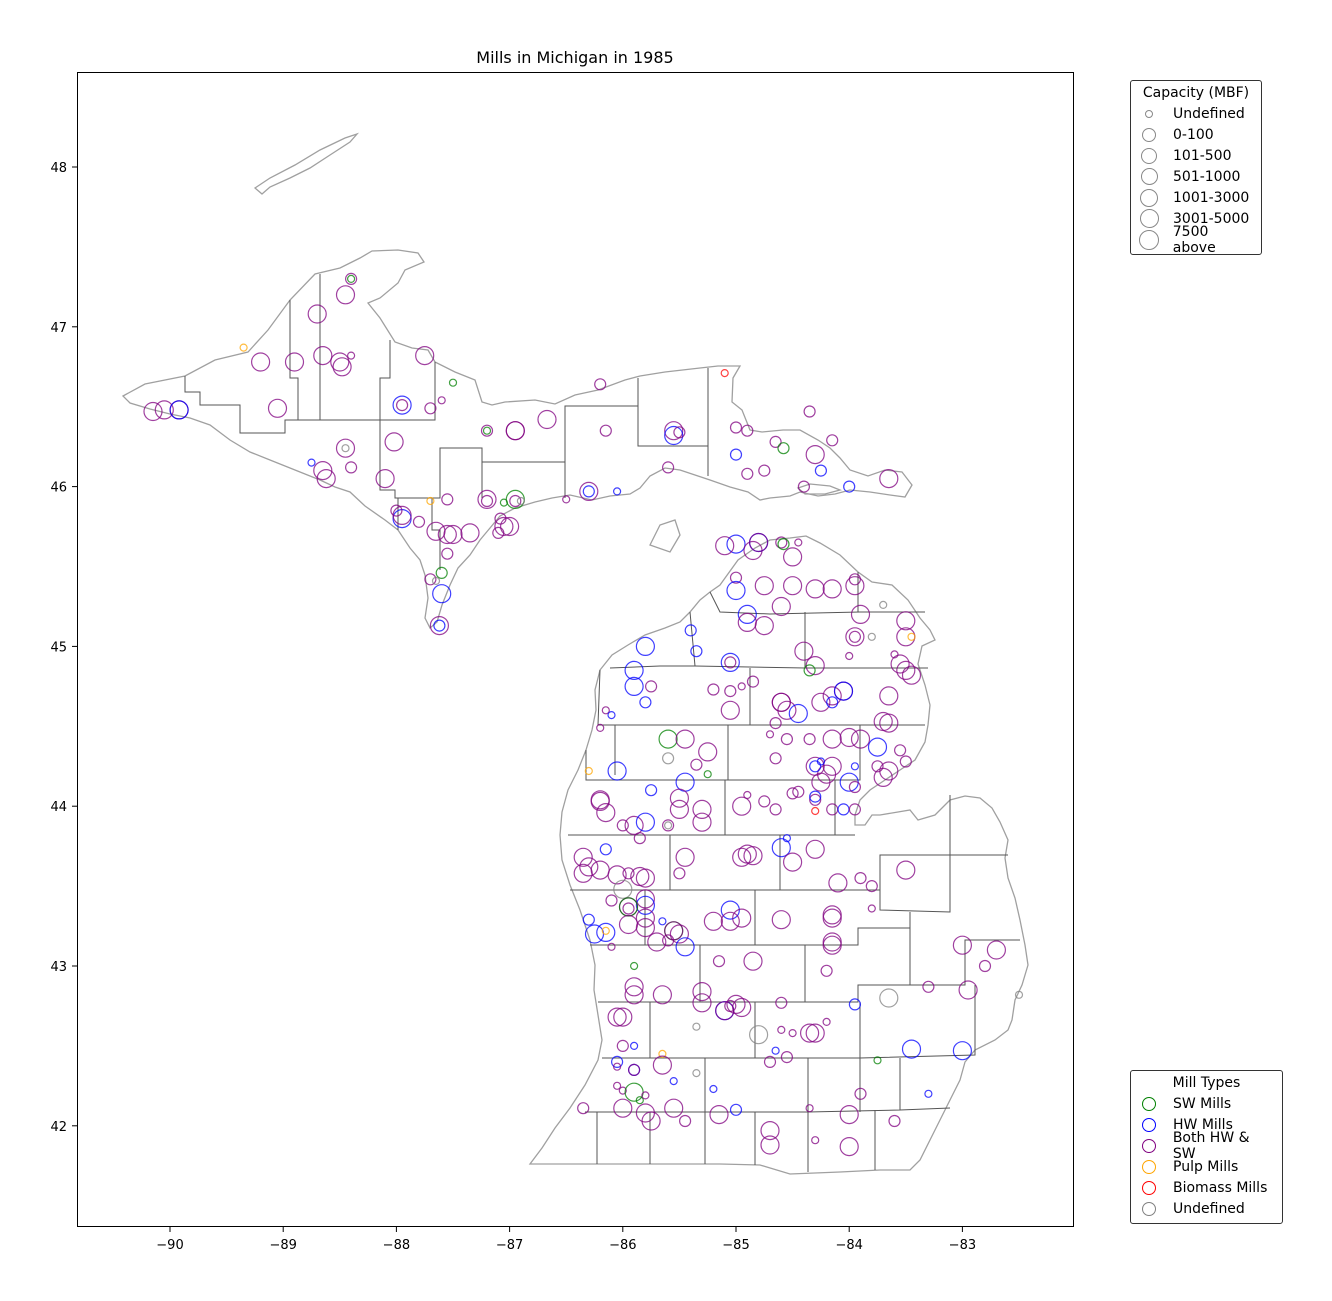  Describe the element at coordinates (1211, 218) in the screenshot. I see `capacity-label: 3001-5000` at that location.